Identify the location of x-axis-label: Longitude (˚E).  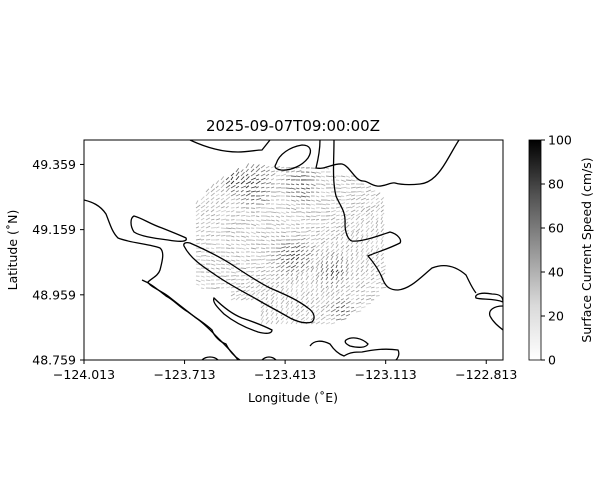
(293, 397).